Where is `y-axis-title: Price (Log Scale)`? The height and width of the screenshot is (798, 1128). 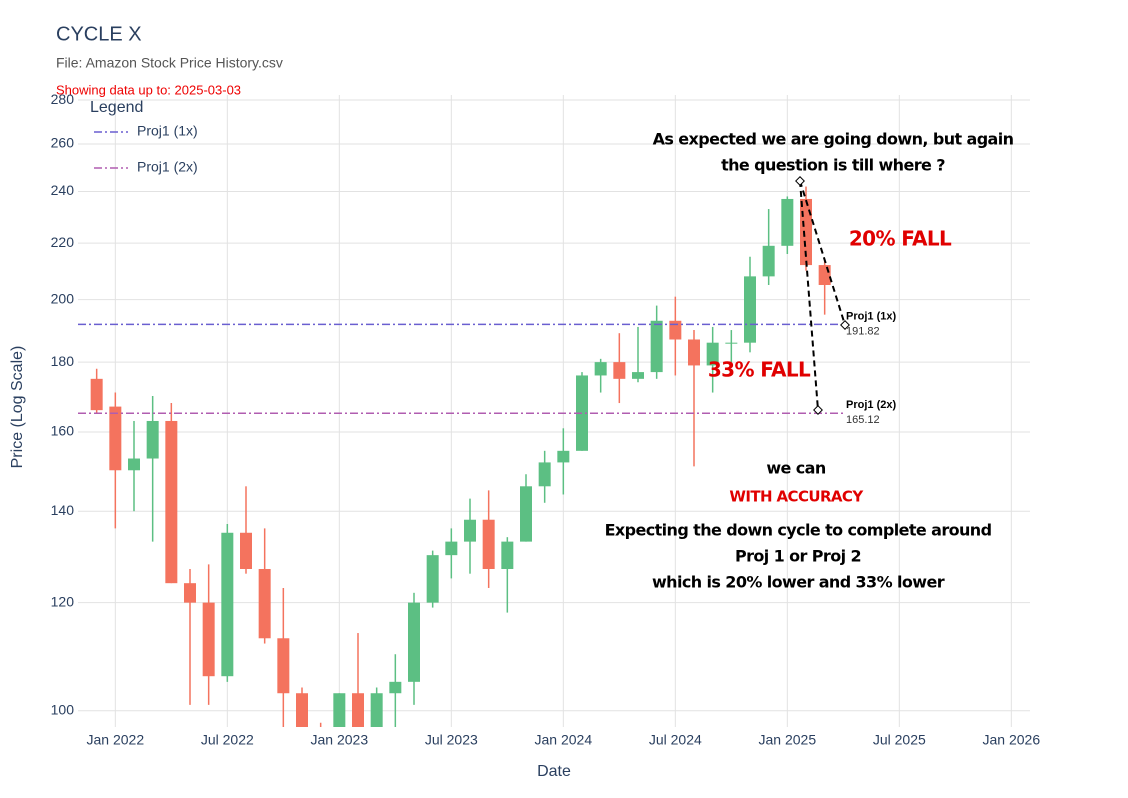 y-axis-title: Price (Log Scale) is located at coordinates (17, 407).